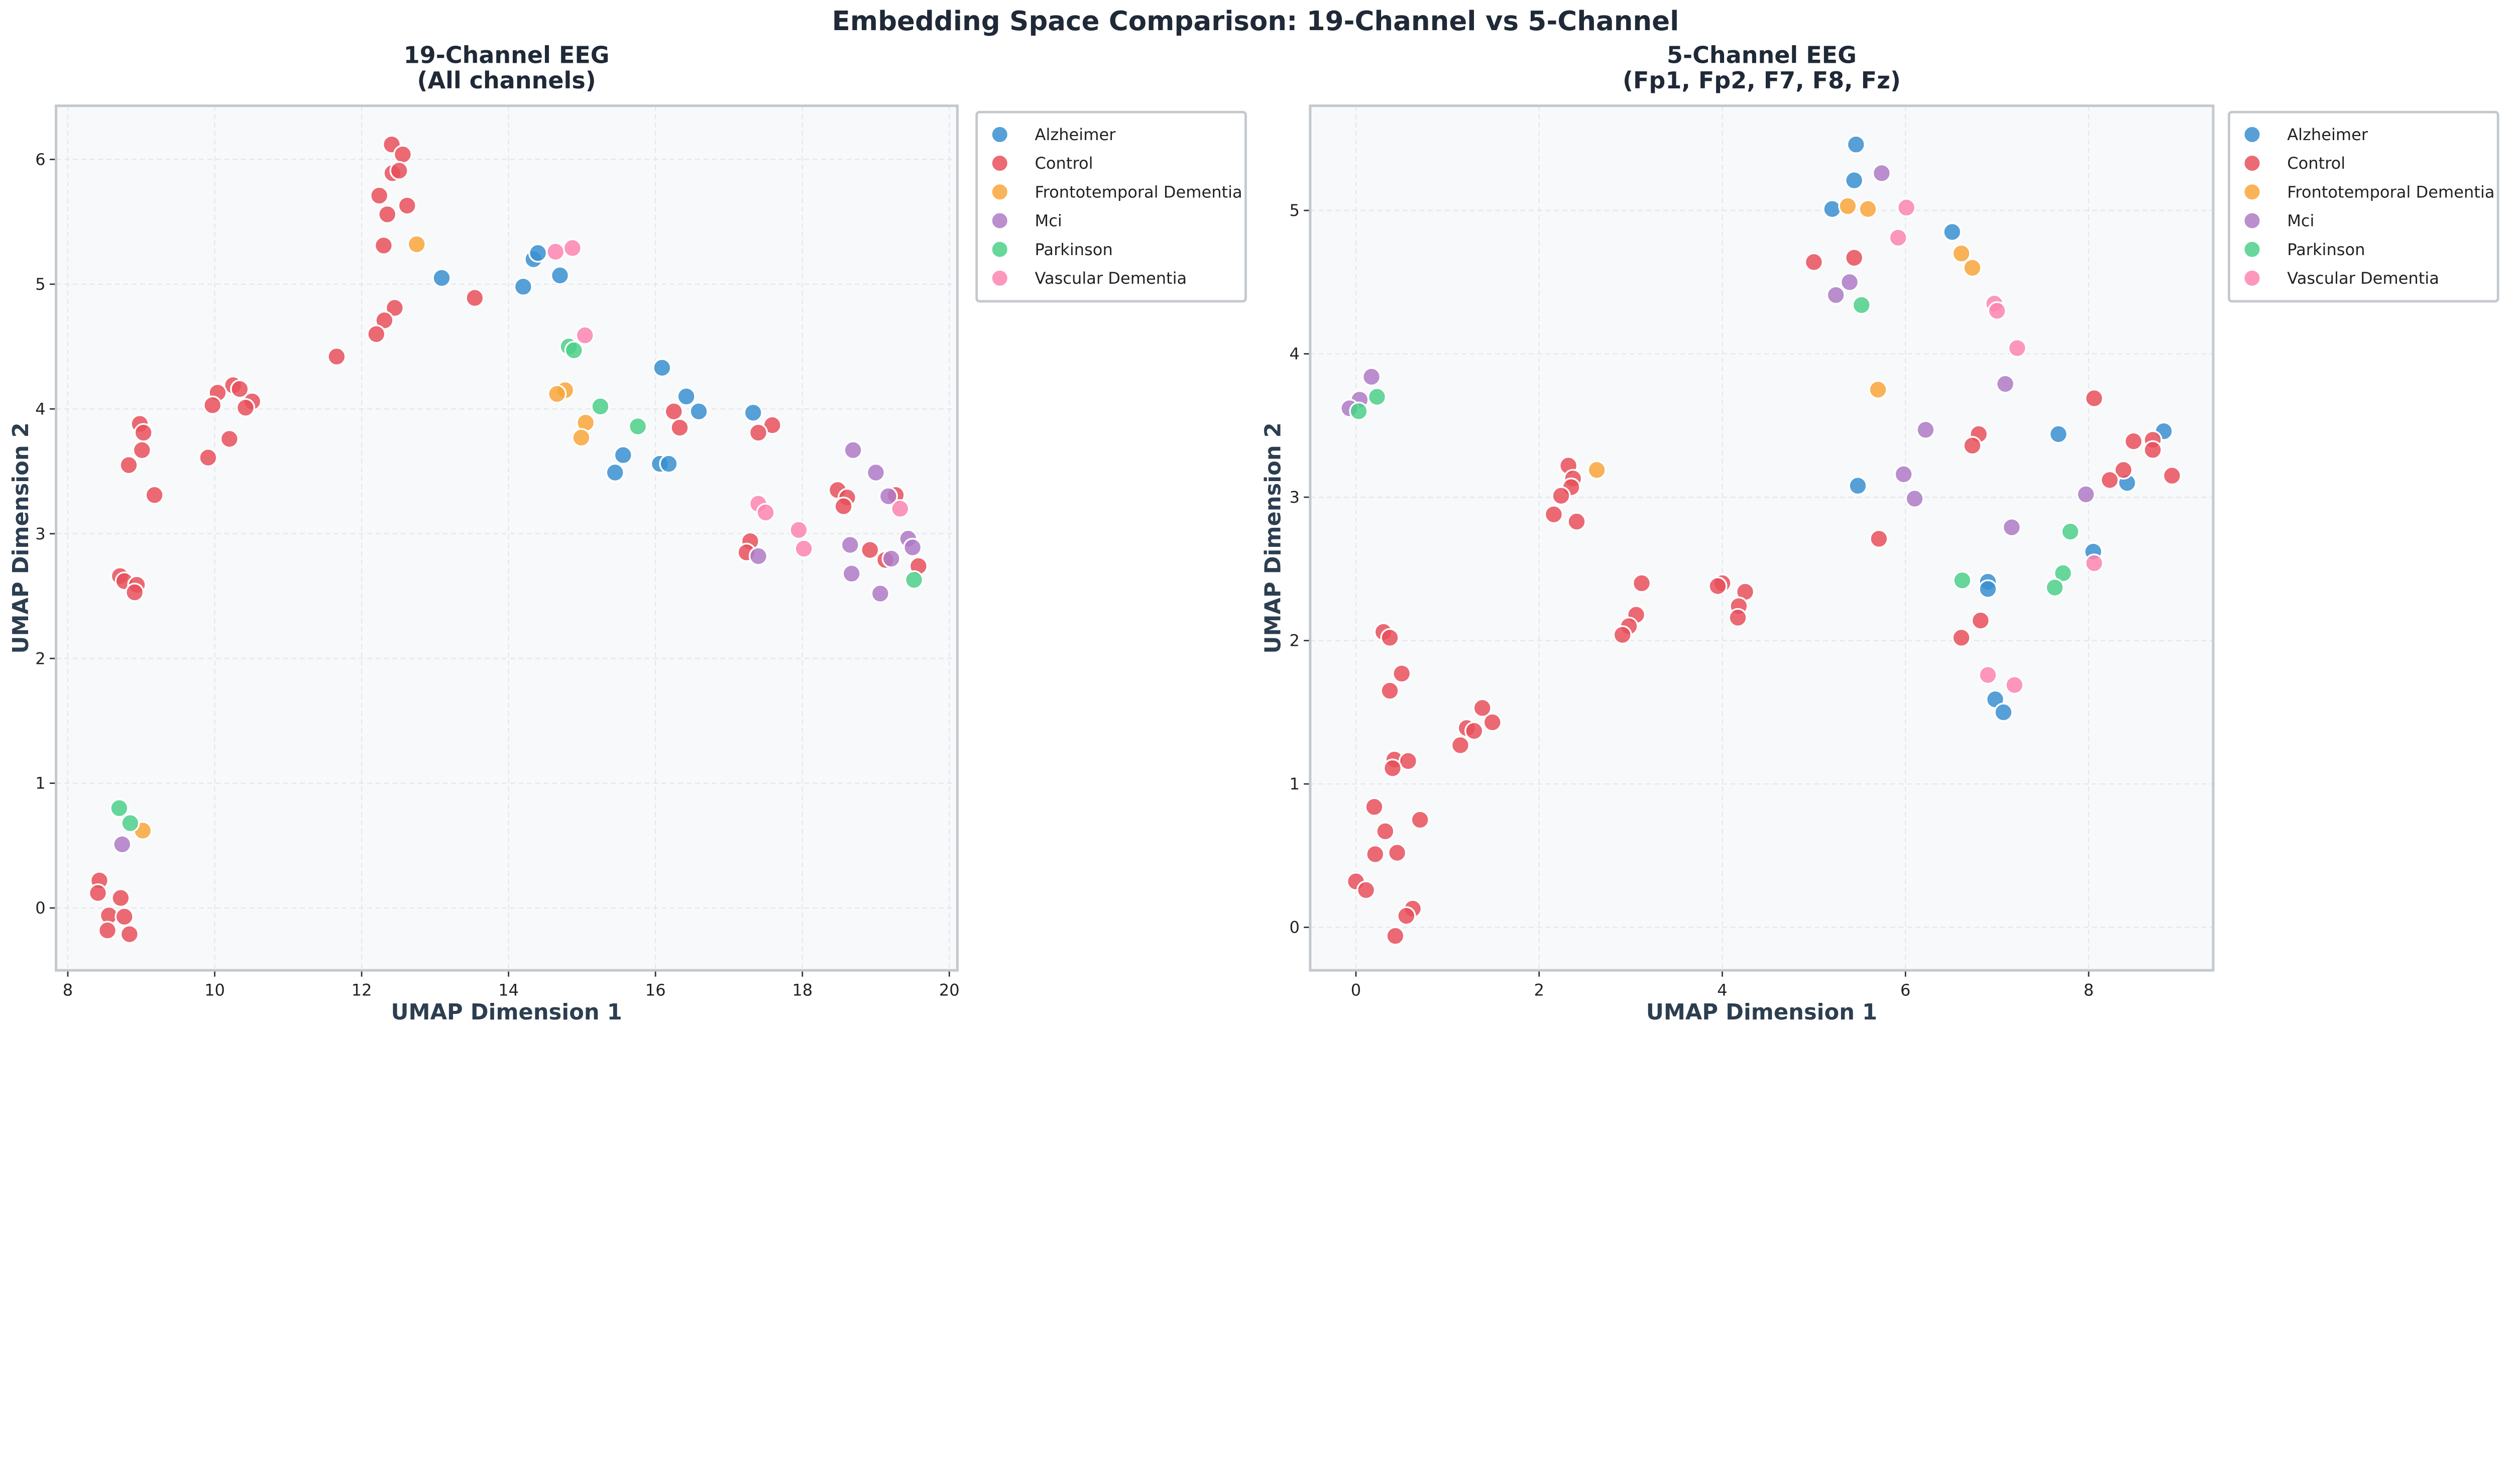 The width and height of the screenshot is (2511, 1484). I want to click on series-parkinson, so click(1714, 446).